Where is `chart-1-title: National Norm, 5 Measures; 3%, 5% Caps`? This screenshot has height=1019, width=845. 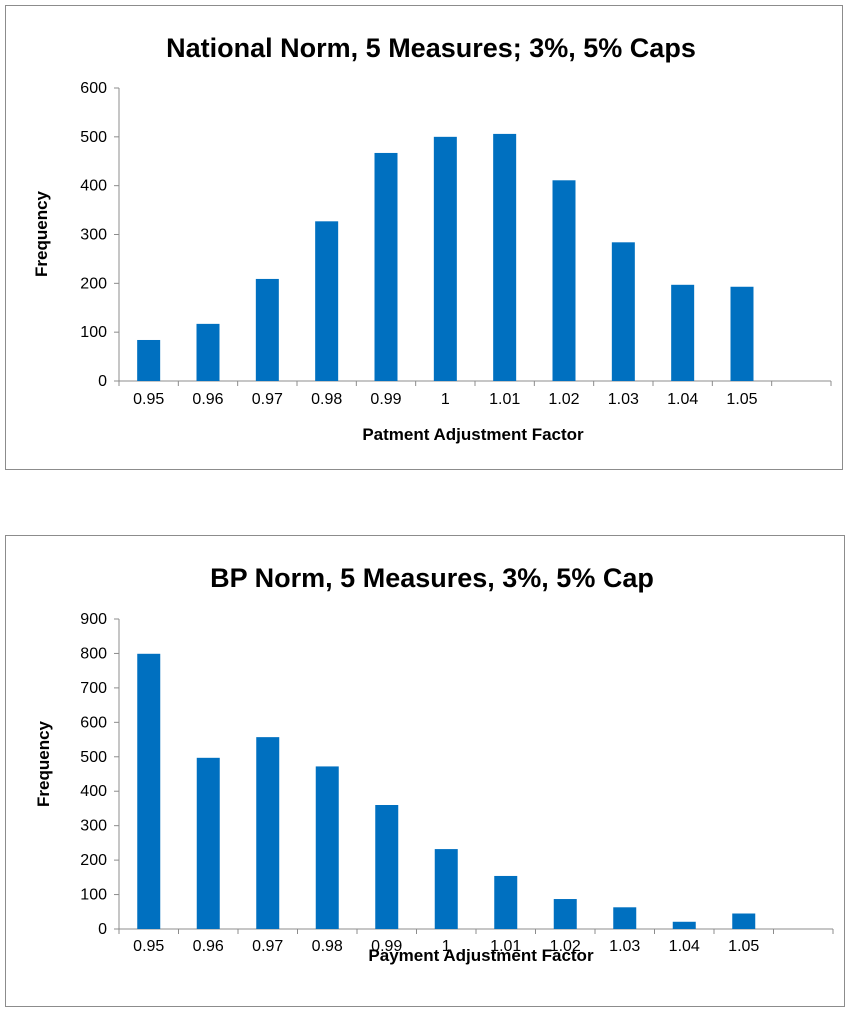 chart-1-title: National Norm, 5 Measures; 3%, 5% Caps is located at coordinates (431, 48).